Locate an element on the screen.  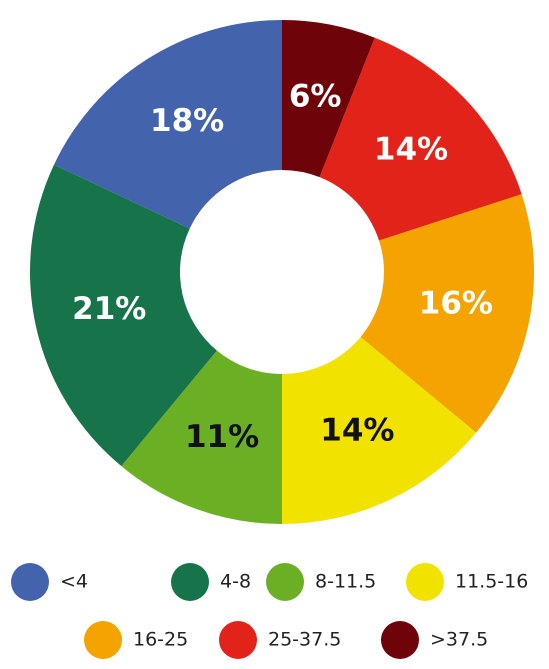
legend-label: <4 is located at coordinates (74, 582).